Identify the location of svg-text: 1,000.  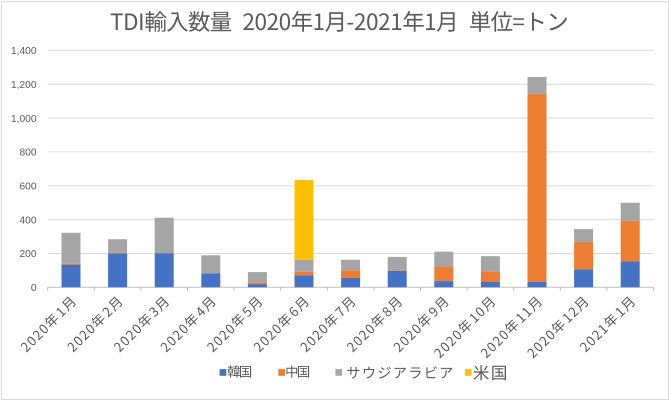
(24, 119).